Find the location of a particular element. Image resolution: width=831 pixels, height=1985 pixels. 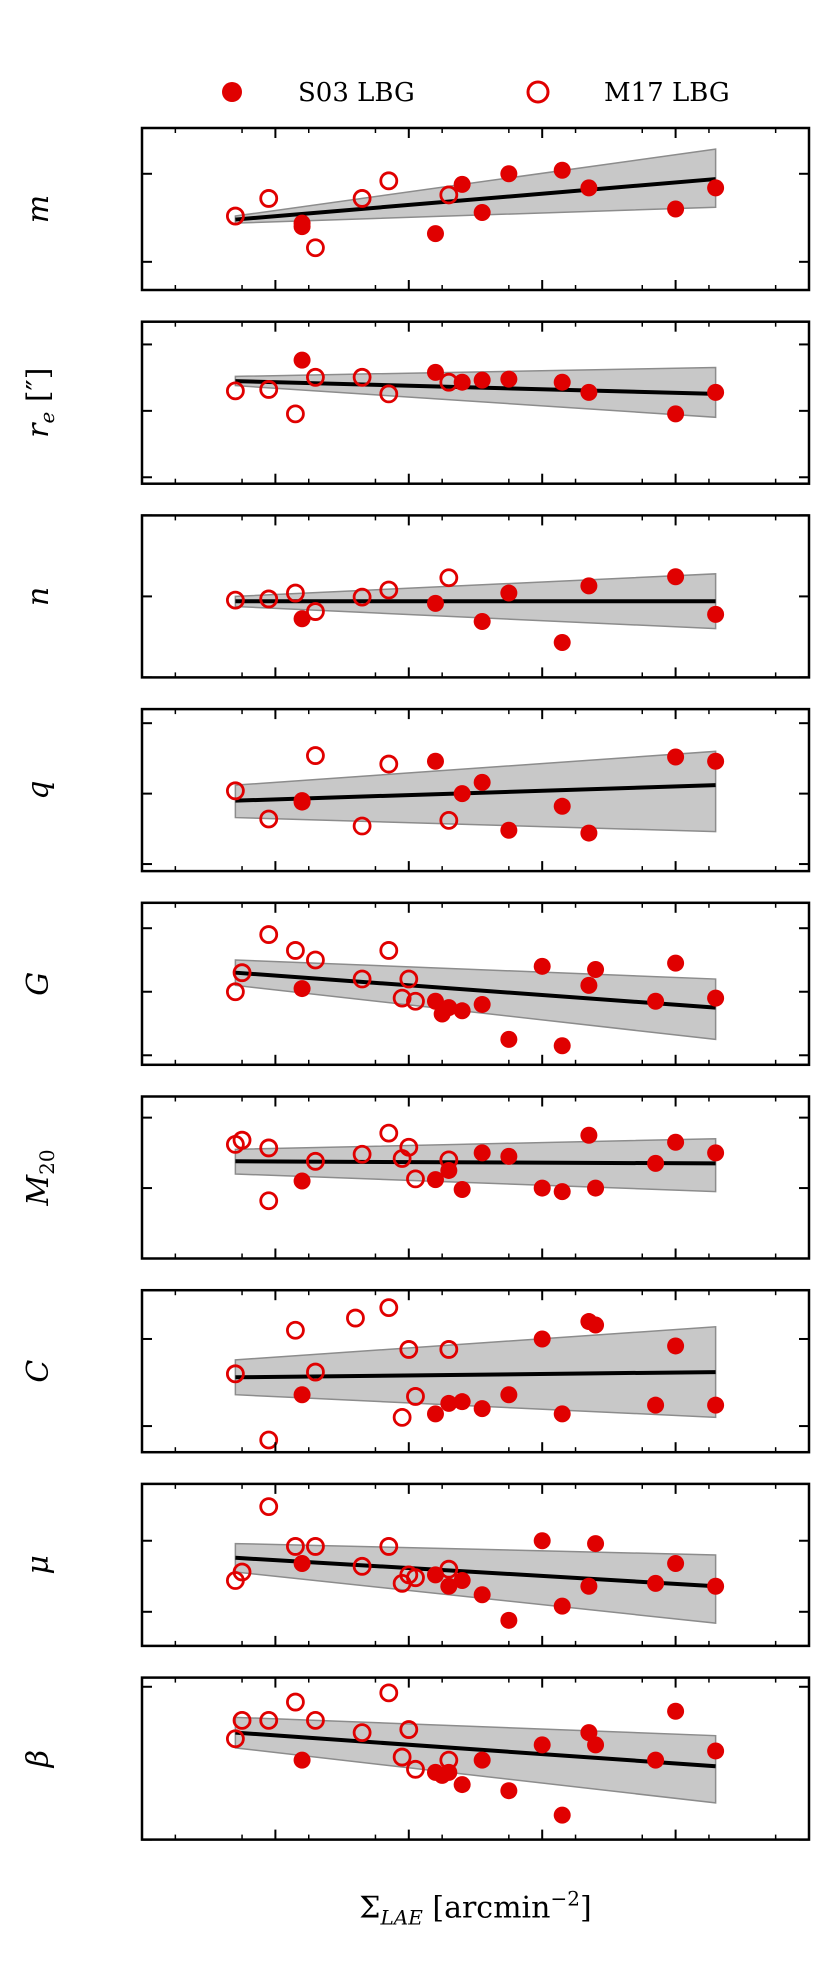

legend: S03 LBG M17 LBG is located at coordinates (476, 93).